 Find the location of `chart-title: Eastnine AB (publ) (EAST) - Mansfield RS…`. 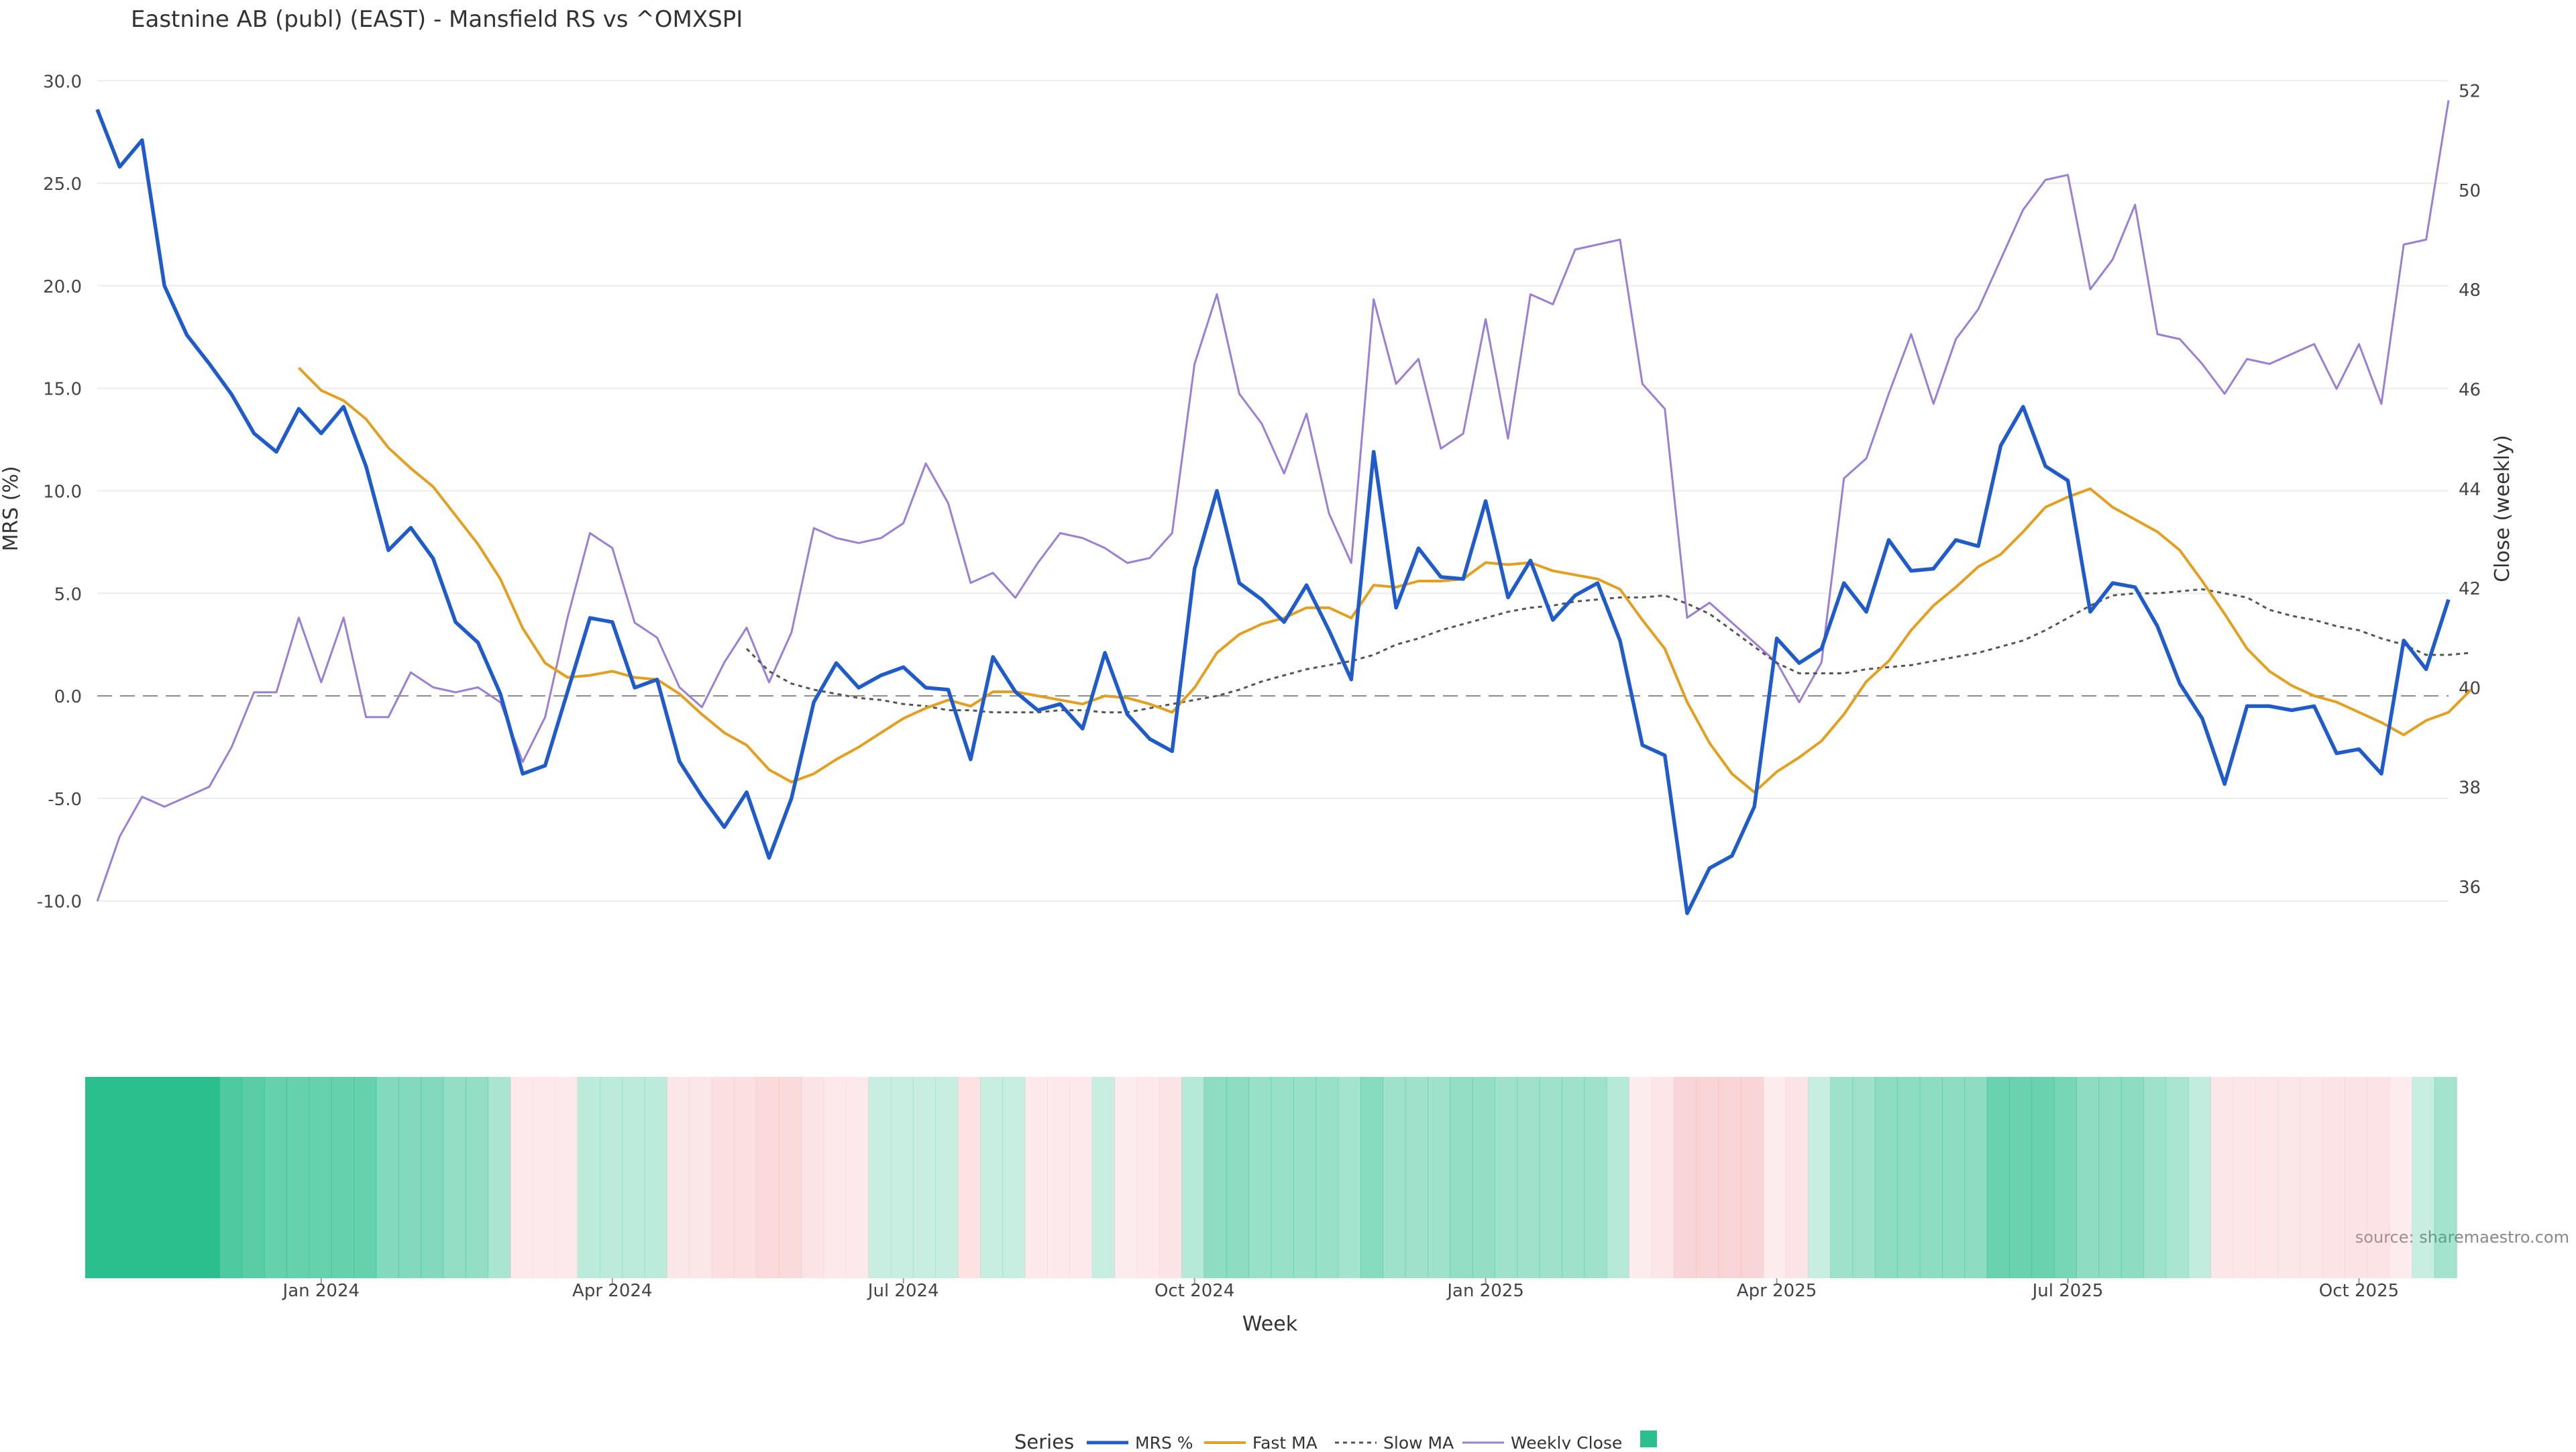

chart-title: Eastnine AB (publ) (EAST) - Mansfield RS… is located at coordinates (437, 20).